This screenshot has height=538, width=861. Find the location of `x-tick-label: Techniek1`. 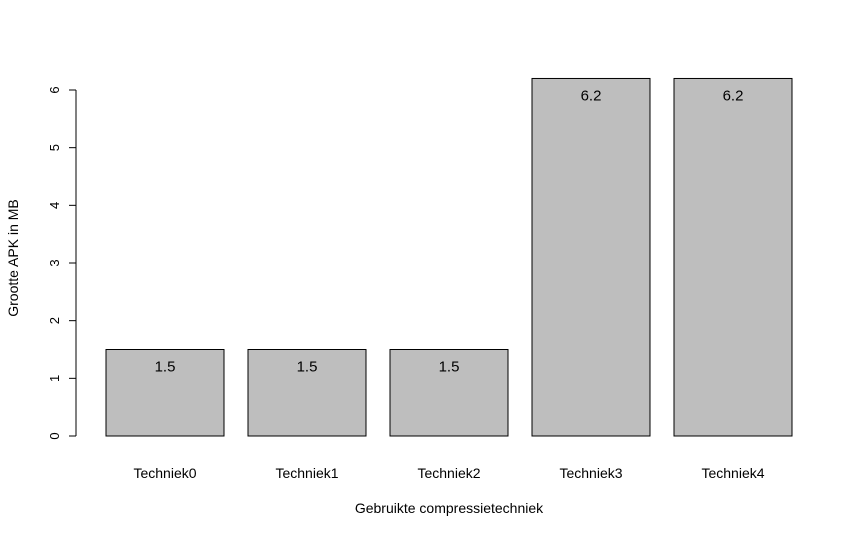

x-tick-label: Techniek1 is located at coordinates (306, 473).